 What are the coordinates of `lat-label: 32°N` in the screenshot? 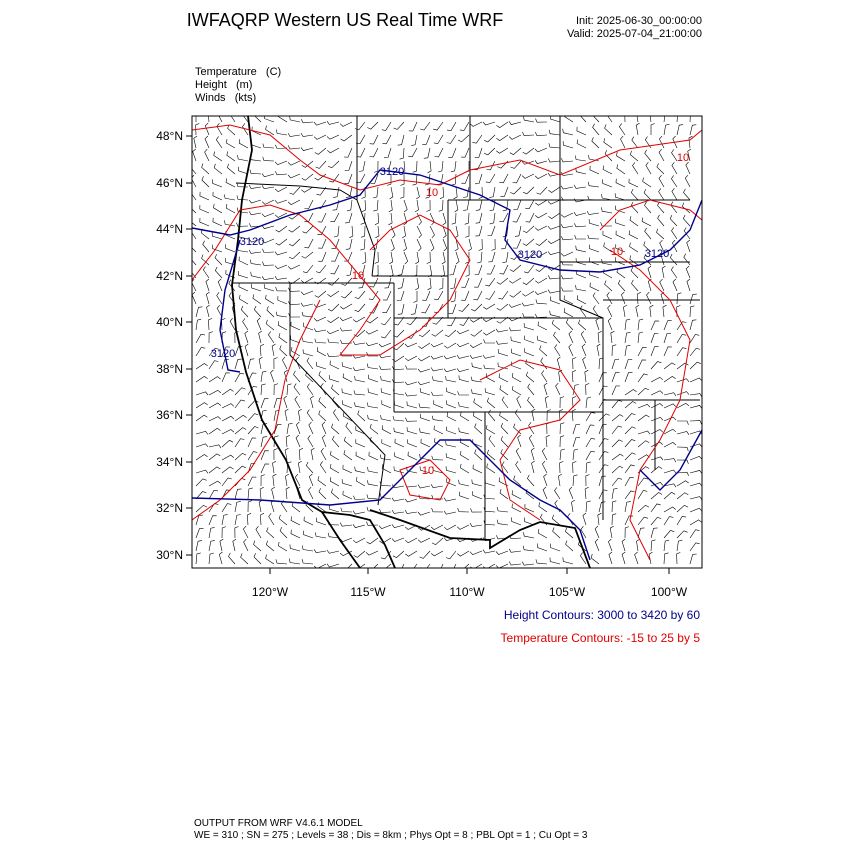 It's located at (169, 508).